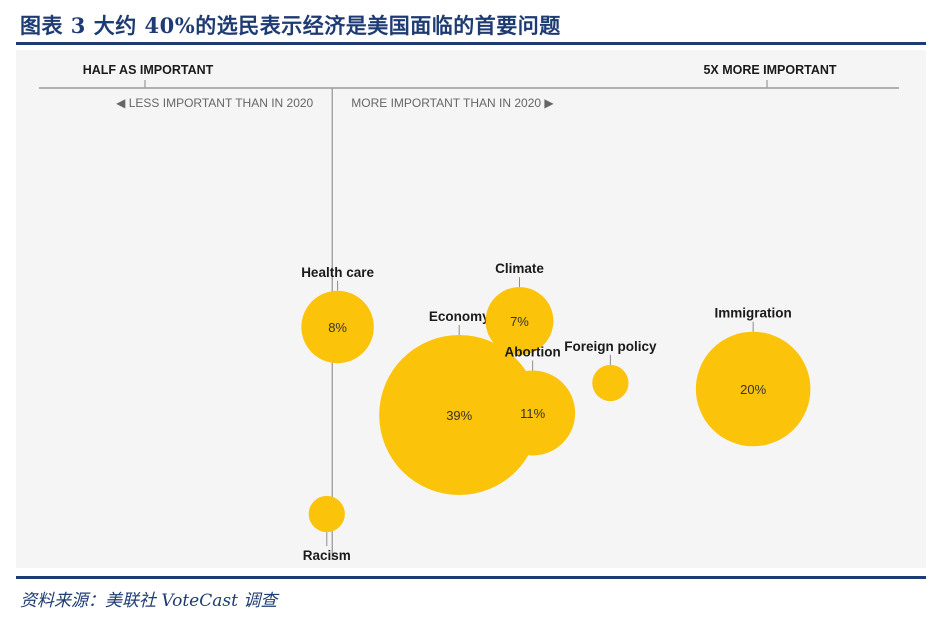  I want to click on bubble-name-economy: Economy, so click(459, 316).